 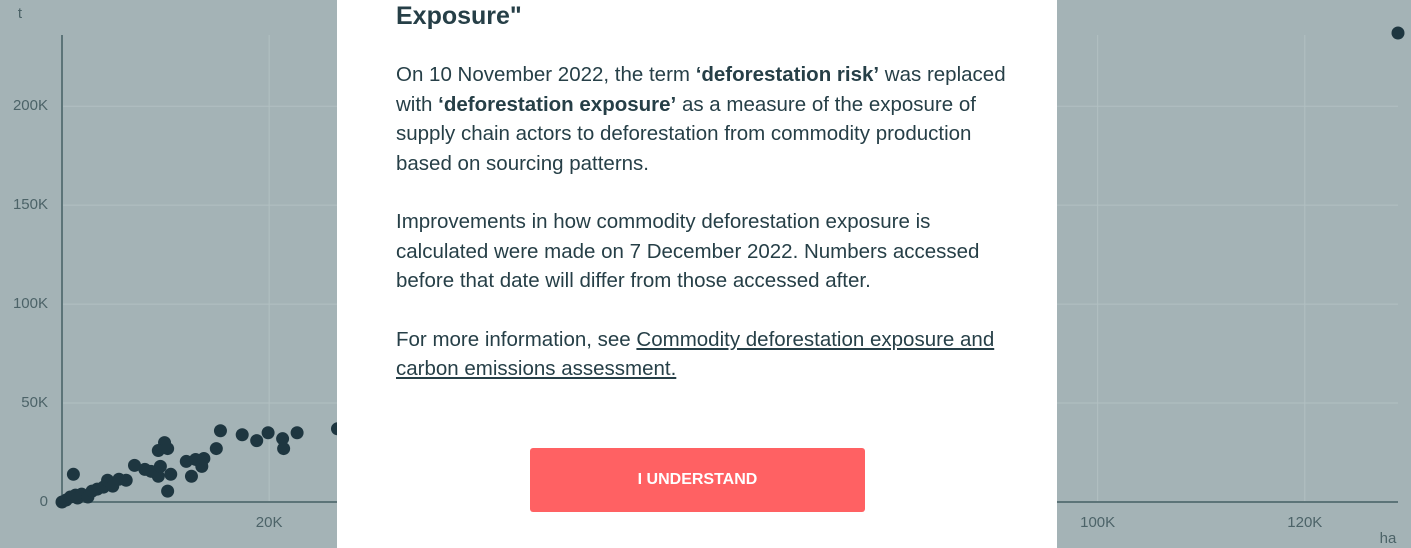 I want to click on text: was replaced with, so click(x=701, y=89).